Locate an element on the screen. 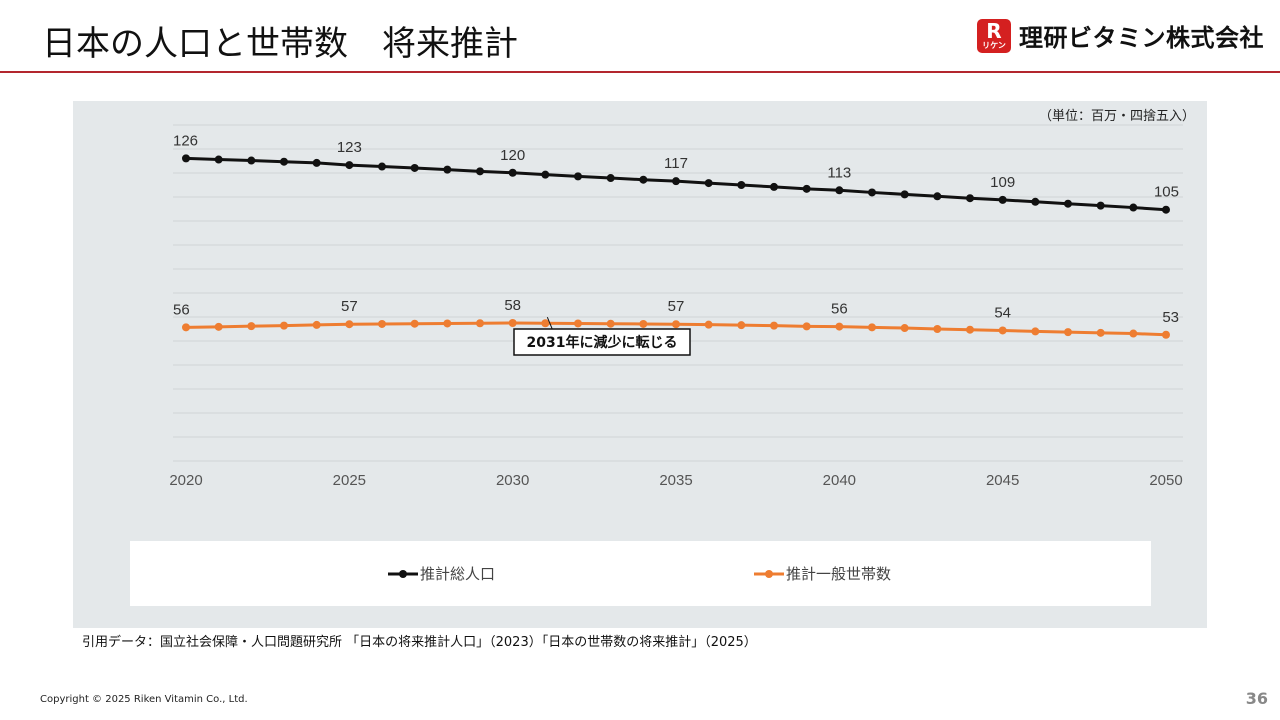 Image resolution: width=1280 pixels, height=720 pixels. legend-item-households: 推計一般世帯数 is located at coordinates (822, 573).